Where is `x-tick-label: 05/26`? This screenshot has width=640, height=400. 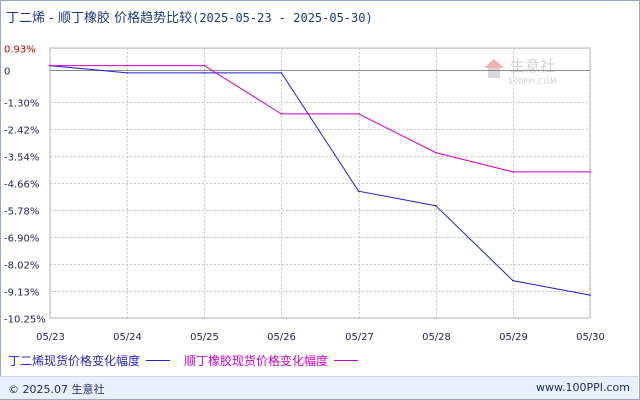 x-tick-label: 05/26 is located at coordinates (281, 337).